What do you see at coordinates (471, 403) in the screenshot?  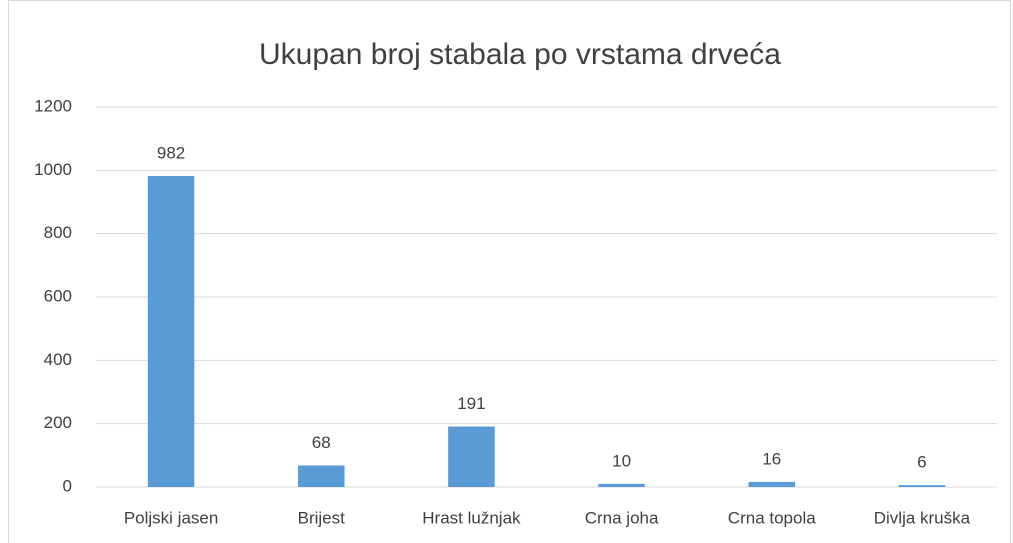 I see `data-label: 191` at bounding box center [471, 403].